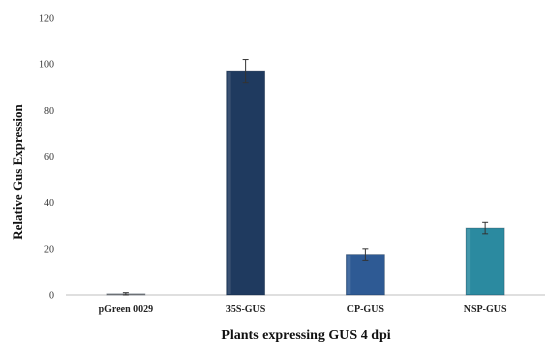 This screenshot has width=550, height=344. What do you see at coordinates (51, 296) in the screenshot?
I see `y-tick-label: 0` at bounding box center [51, 296].